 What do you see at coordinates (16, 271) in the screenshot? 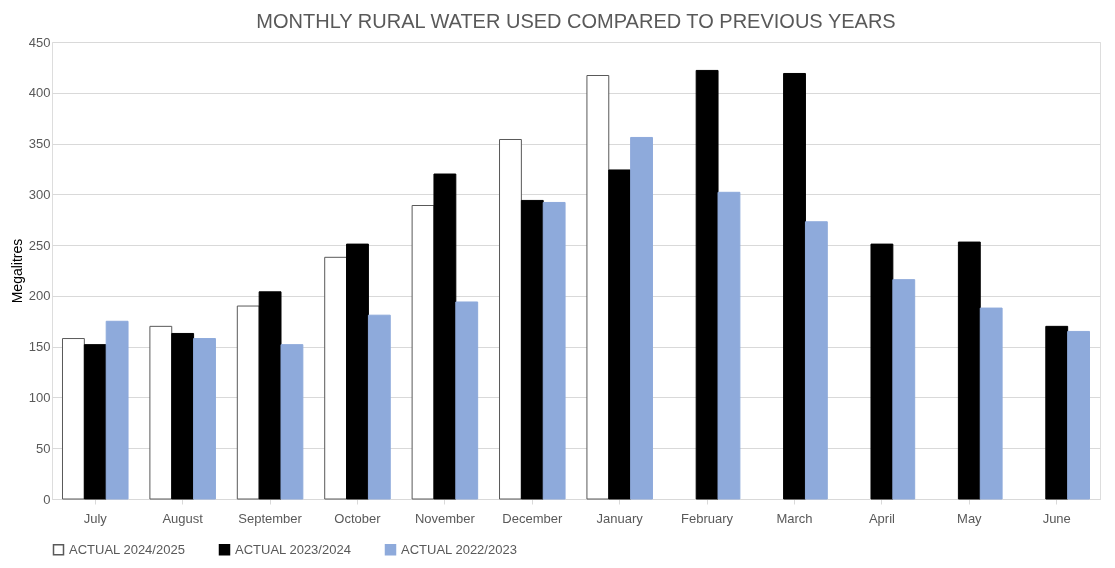
I see `y-axis-title: Megalitres` at bounding box center [16, 271].